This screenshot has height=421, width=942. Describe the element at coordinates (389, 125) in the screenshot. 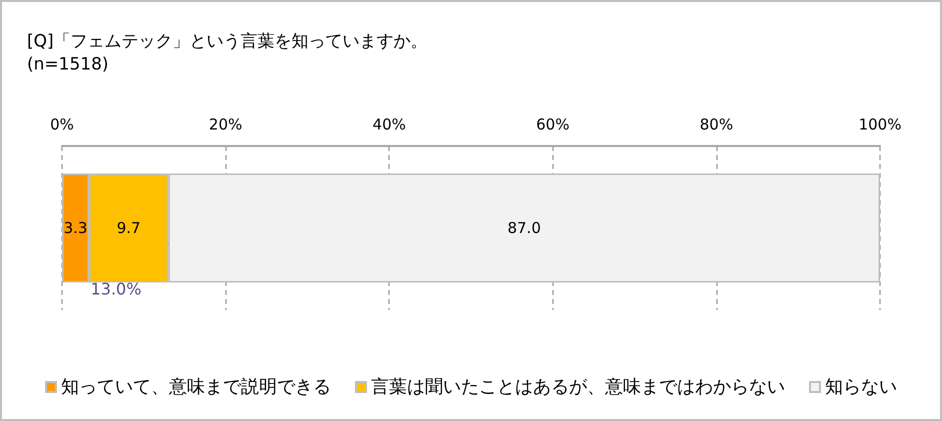

I see `x-tick-label: 40%` at that location.